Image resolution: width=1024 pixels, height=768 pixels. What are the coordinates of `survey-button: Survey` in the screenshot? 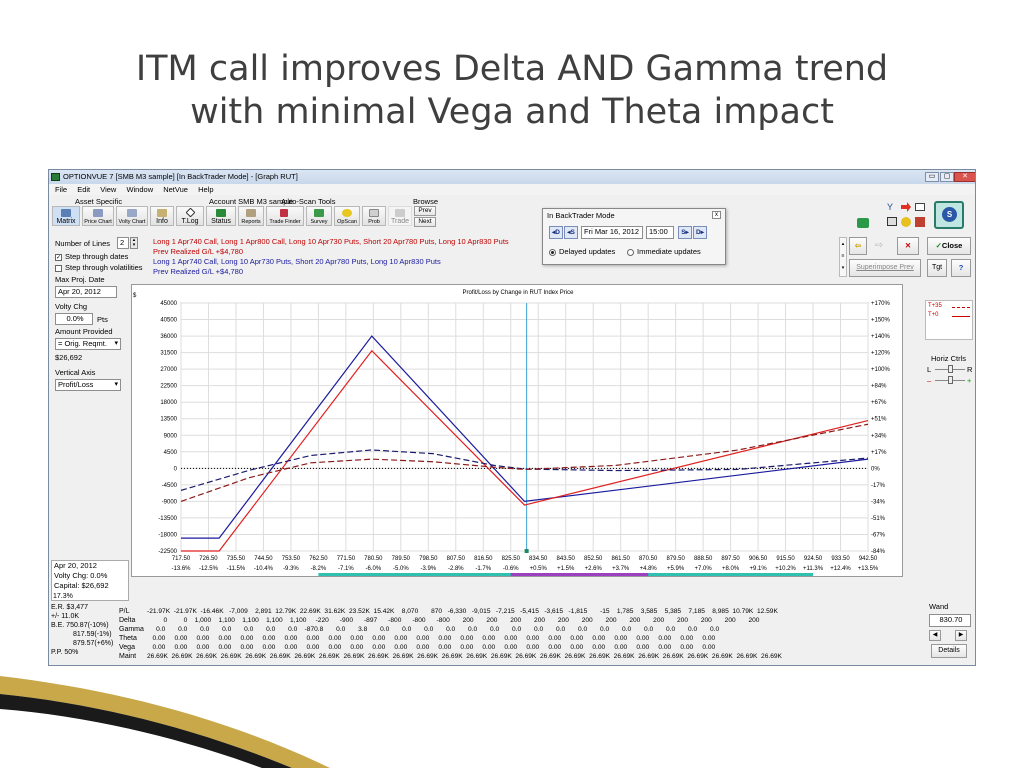 It's located at (319, 216).